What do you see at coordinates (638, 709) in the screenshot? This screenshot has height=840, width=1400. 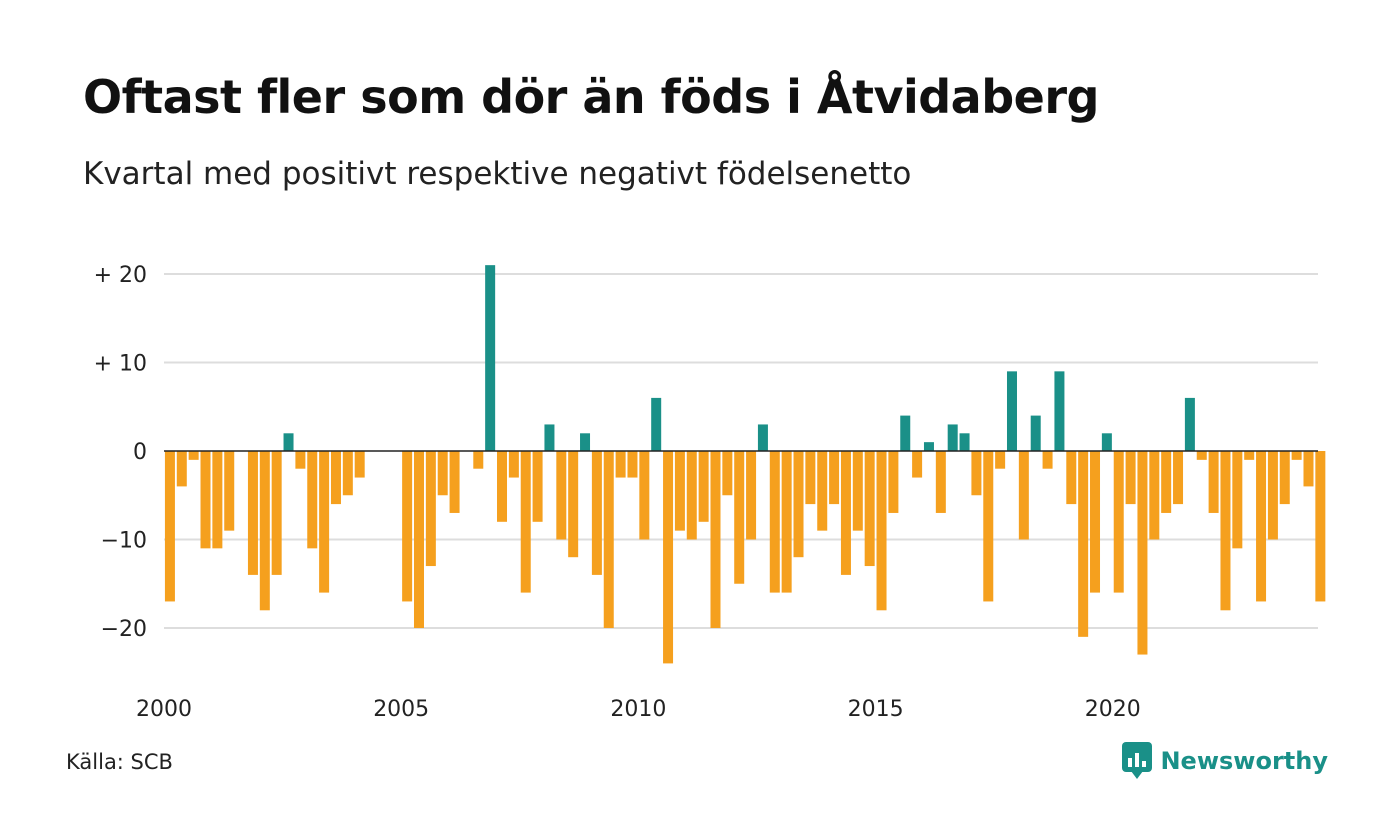 I see `x-tick-label: 2010` at bounding box center [638, 709].